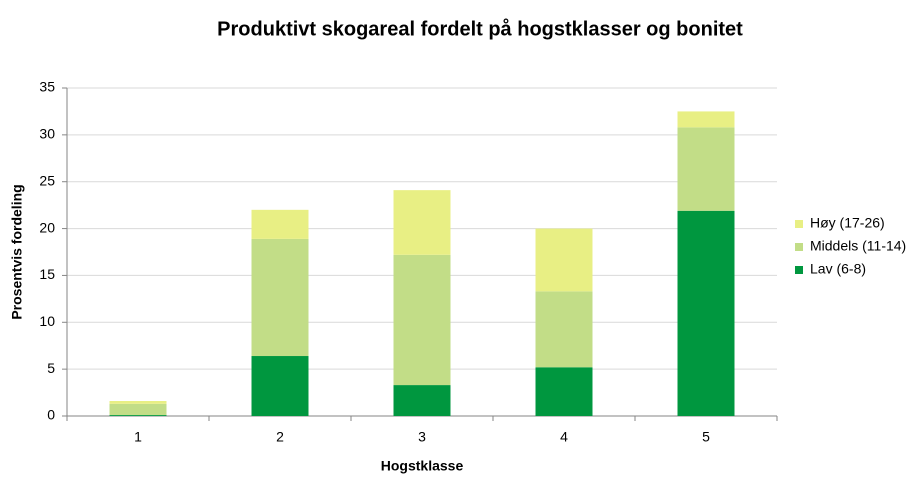 The height and width of the screenshot is (478, 922). I want to click on x-tick-label: 5, so click(706, 437).